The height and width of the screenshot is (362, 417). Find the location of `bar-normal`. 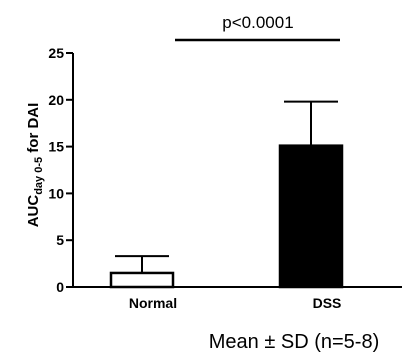

bar-normal is located at coordinates (142, 280).